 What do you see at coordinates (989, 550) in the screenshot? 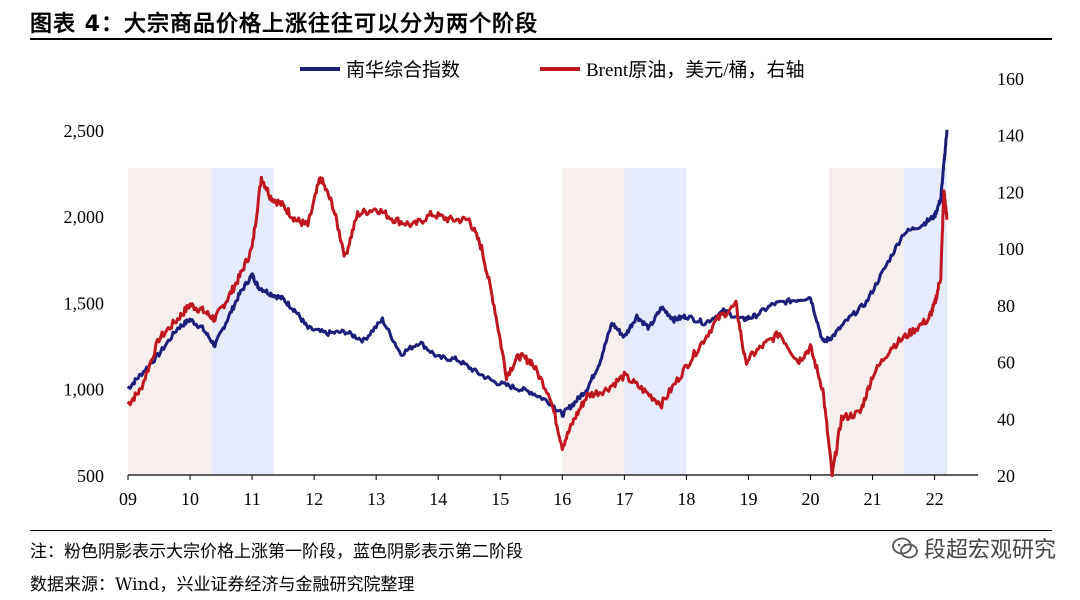
I see `watermark-text: 段超宏观研究` at bounding box center [989, 550].